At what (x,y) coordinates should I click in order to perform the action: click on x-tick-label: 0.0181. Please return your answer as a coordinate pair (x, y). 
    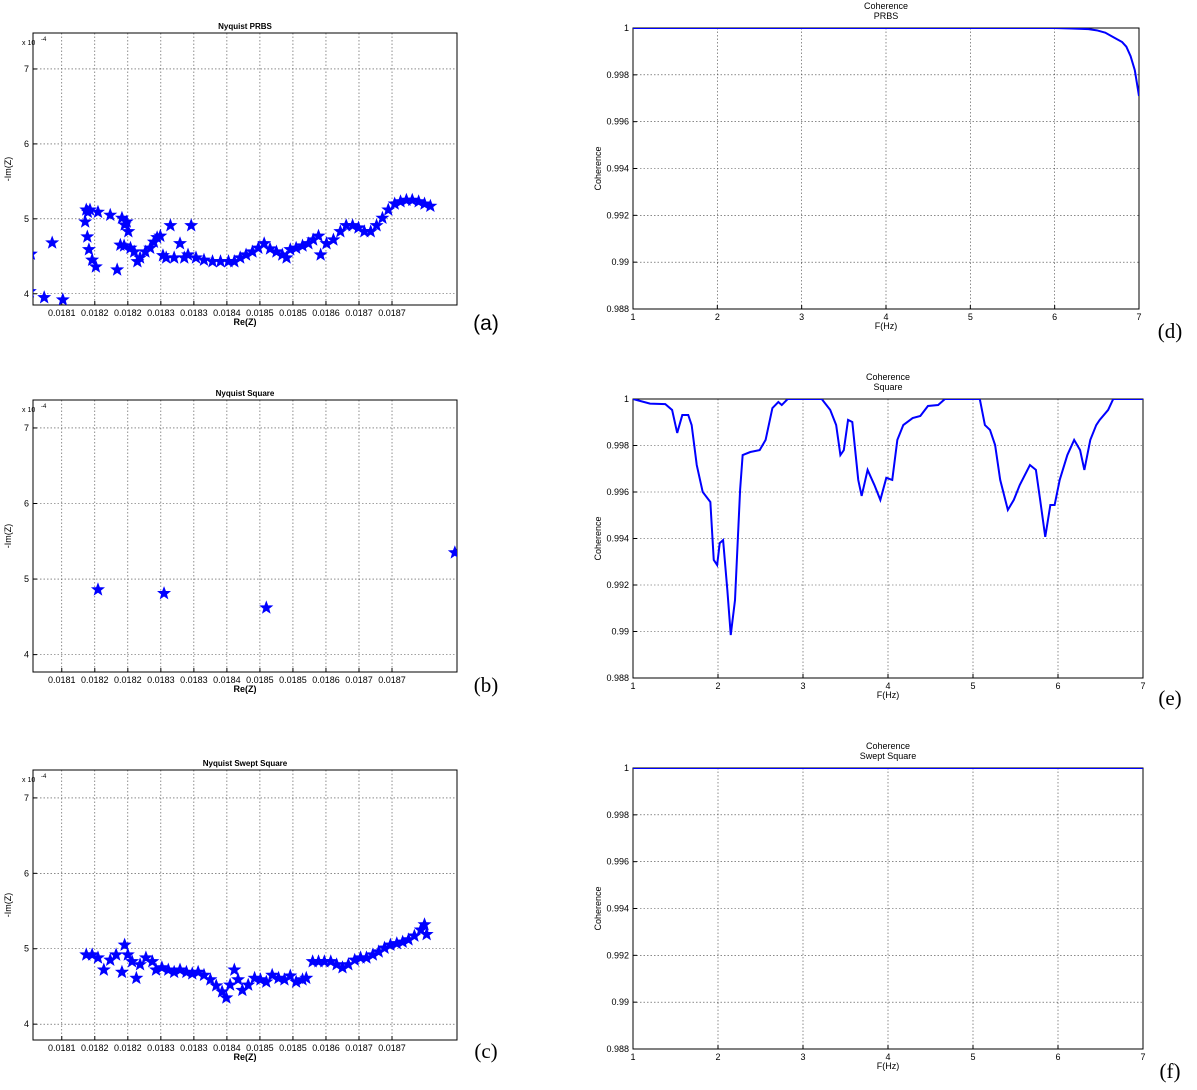
    Looking at the image, I should click on (62, 1048).